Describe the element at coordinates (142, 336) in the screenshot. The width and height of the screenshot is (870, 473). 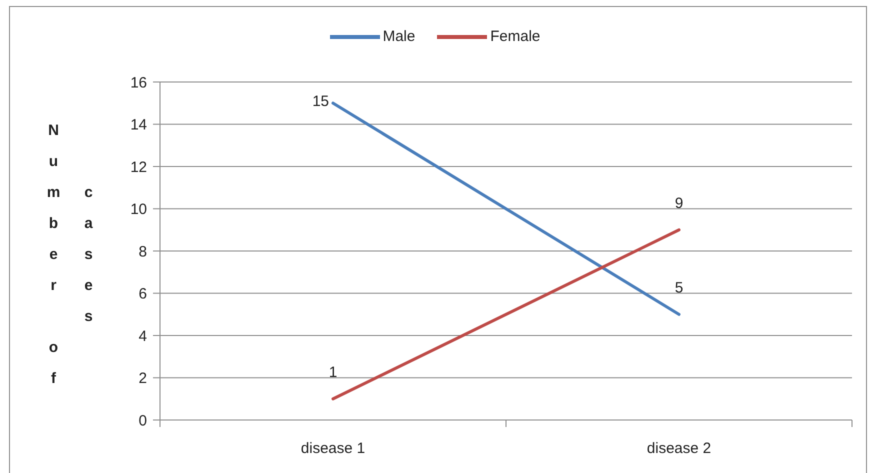
I see `y-tick-label: 4` at that location.